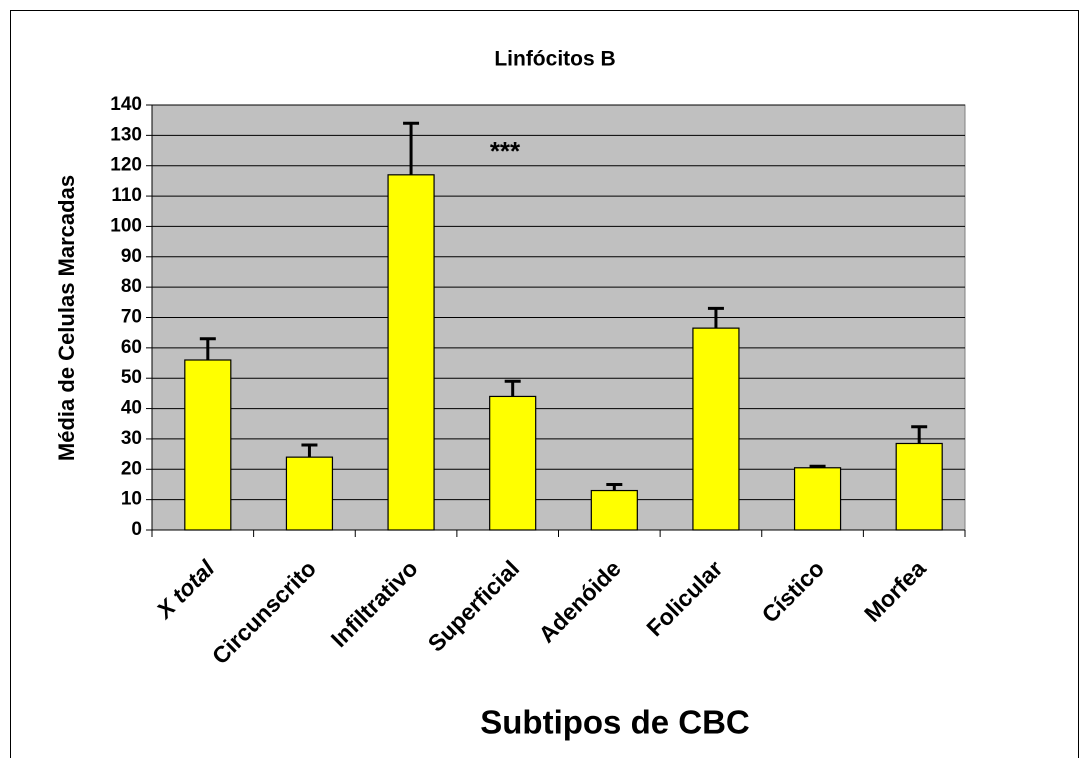  I want to click on y-tick-label: 50, so click(131, 377).